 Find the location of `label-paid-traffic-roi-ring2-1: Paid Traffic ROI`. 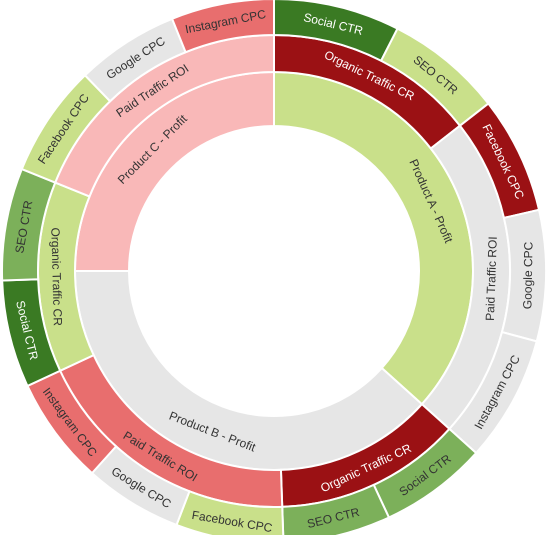

label-paid-traffic-roi-ring2-1: Paid Traffic ROI is located at coordinates (491, 278).